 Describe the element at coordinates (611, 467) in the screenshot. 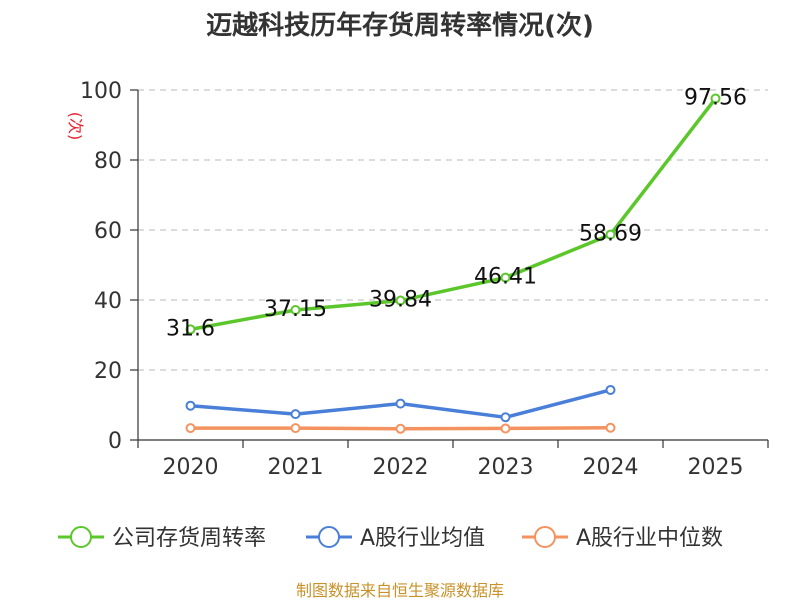

I see `x-tick-label: 2024` at that location.